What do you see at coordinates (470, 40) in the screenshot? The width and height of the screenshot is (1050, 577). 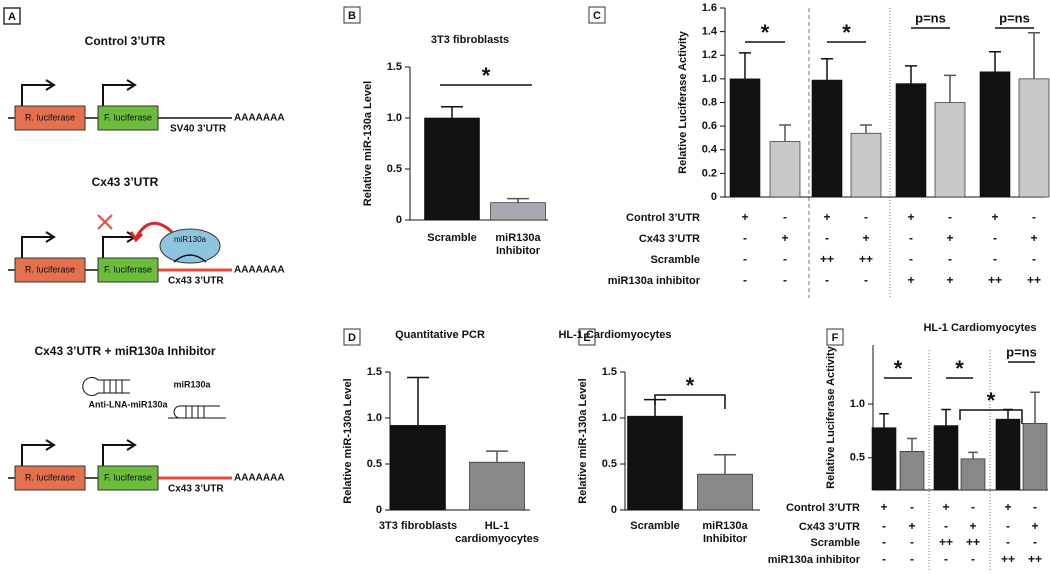 I see `chart-title: 3T3 fibroblasts` at bounding box center [470, 40].